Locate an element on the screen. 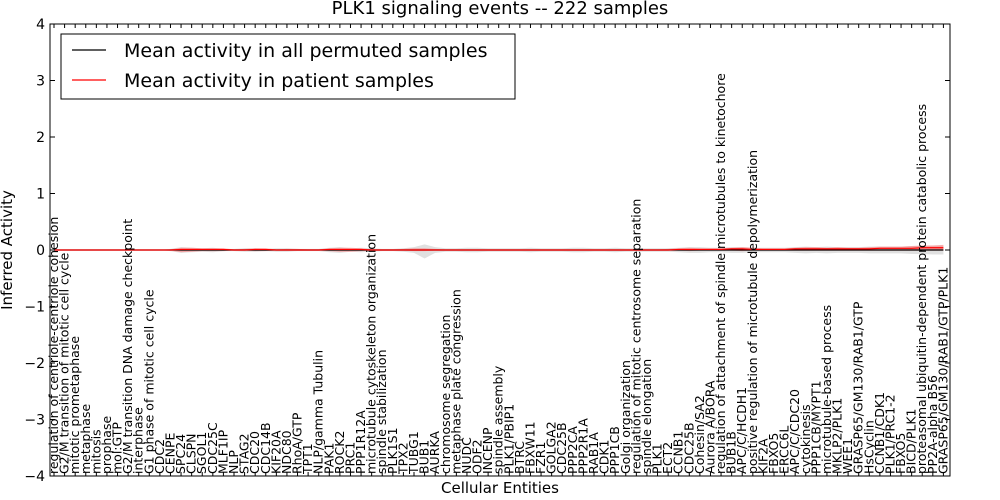 The image size is (1000, 500). x-category-label: PPP2R1A is located at coordinates (582, 446).